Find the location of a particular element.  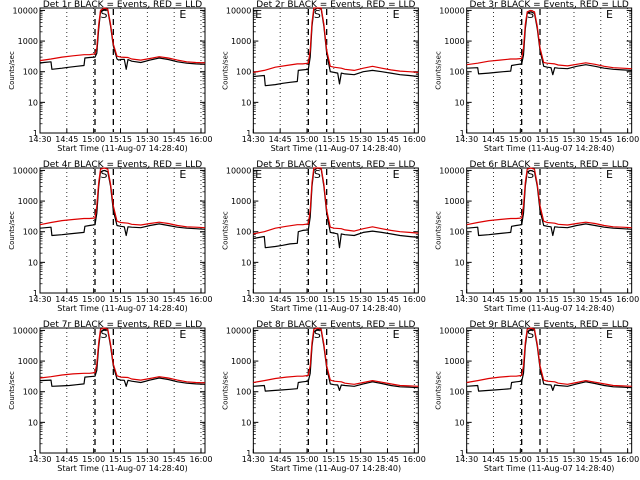

panel-title: Det 9r BLACK = Events, RED = LLD is located at coordinates (549, 325).